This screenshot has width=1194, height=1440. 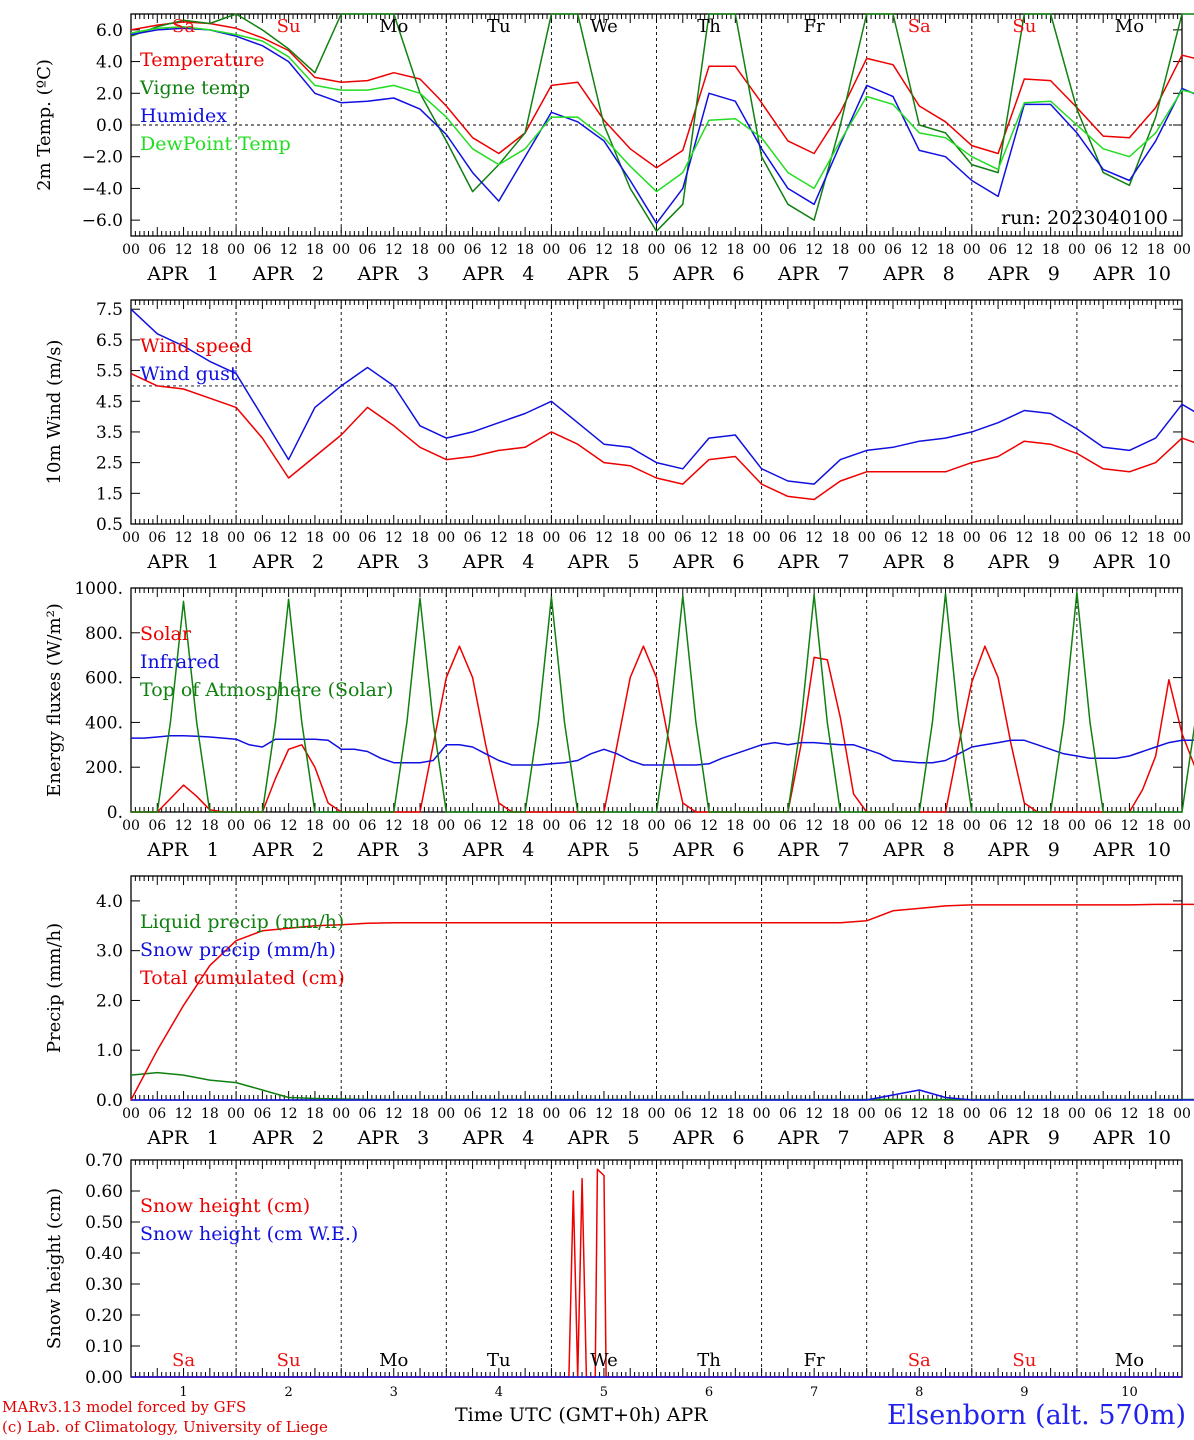 I want to click on series-wind-gust, so click(x=662, y=396).